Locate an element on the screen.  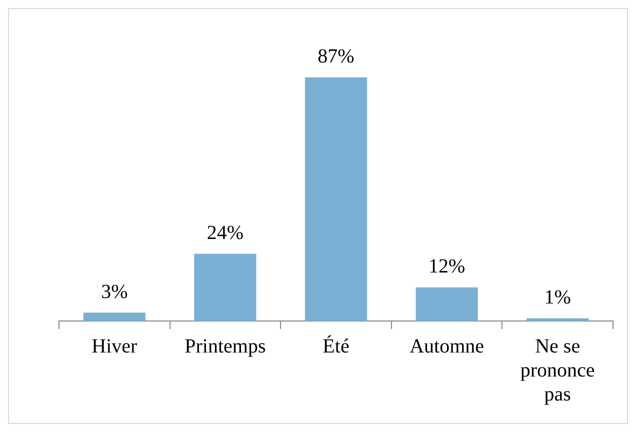
data-label: 3% is located at coordinates (114, 291).